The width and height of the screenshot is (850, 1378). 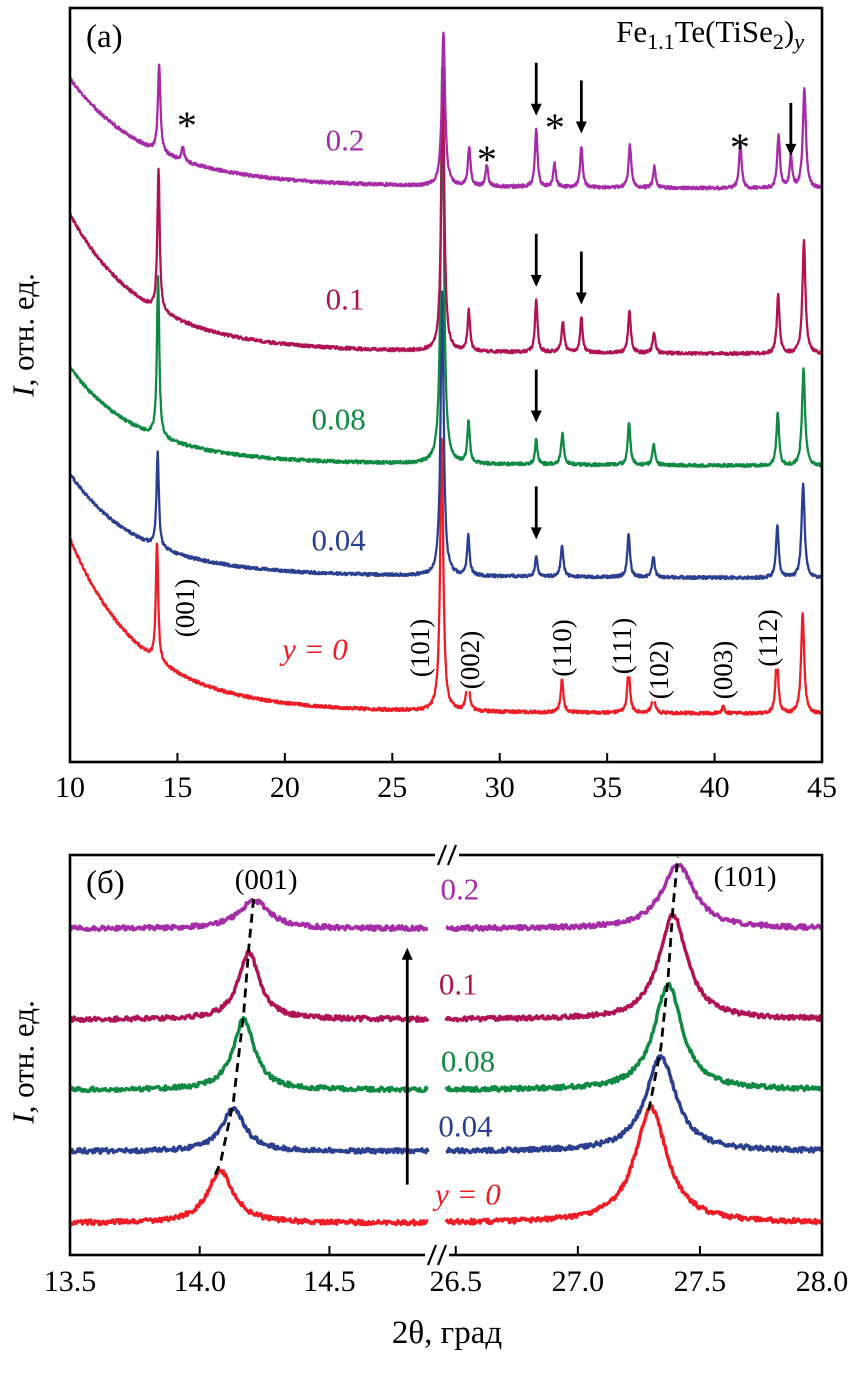 What do you see at coordinates (581, 298) in the screenshot?
I see `impurity-arrow-a-3-head` at bounding box center [581, 298].